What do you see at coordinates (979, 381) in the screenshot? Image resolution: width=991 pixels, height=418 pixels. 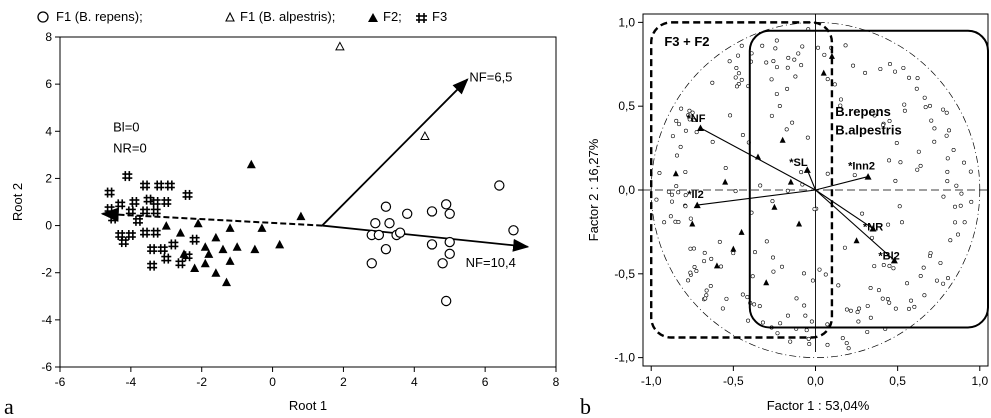 I see `x-tick-label: 1,0` at bounding box center [979, 381].